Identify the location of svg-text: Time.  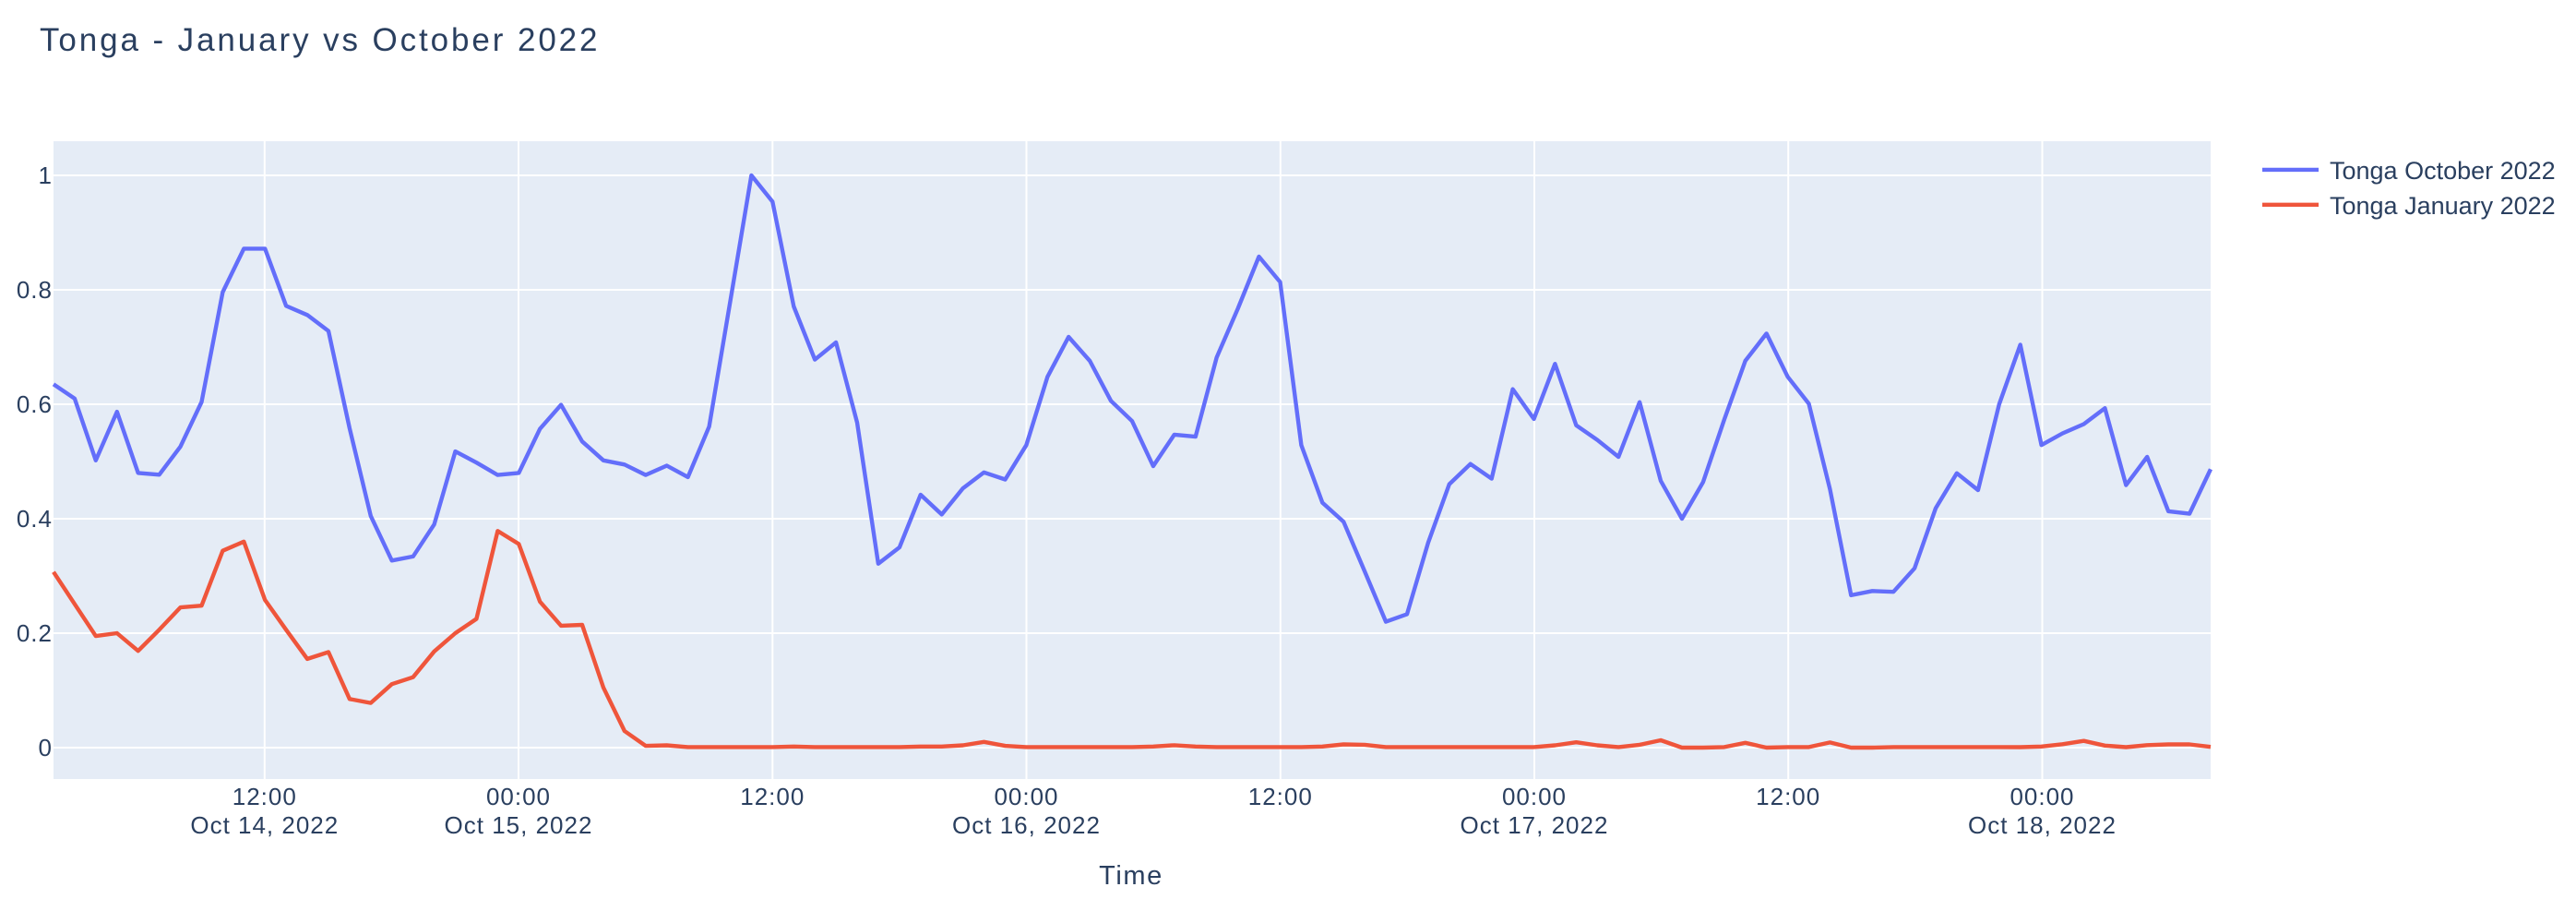
(1131, 876).